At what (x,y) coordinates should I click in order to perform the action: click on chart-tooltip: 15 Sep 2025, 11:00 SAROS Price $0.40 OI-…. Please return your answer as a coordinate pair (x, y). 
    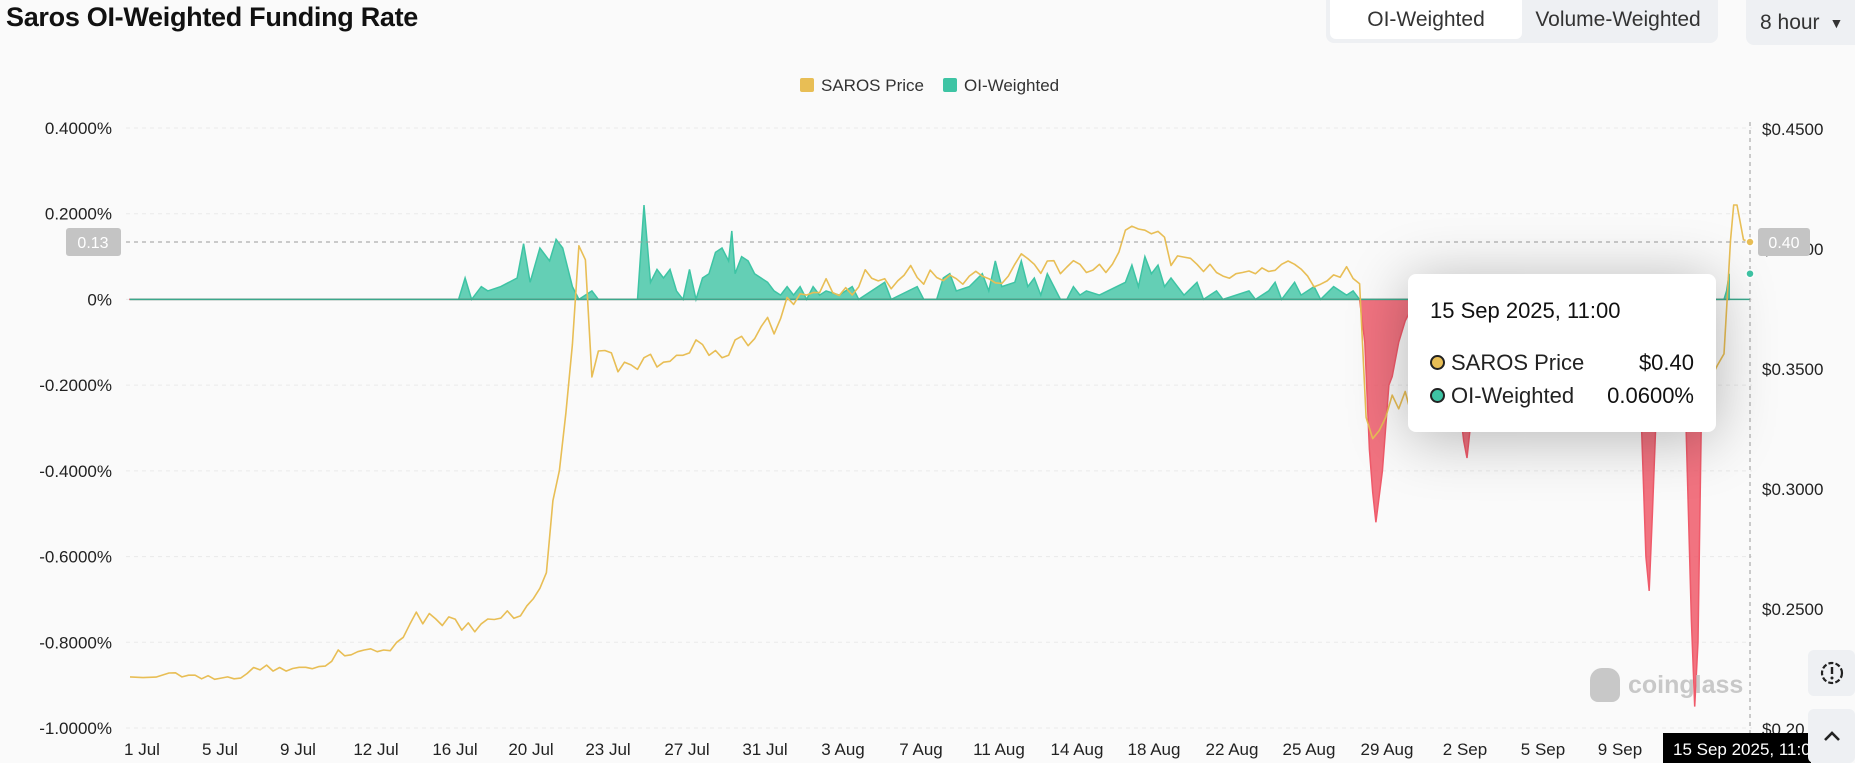
    Looking at the image, I should click on (1562, 353).